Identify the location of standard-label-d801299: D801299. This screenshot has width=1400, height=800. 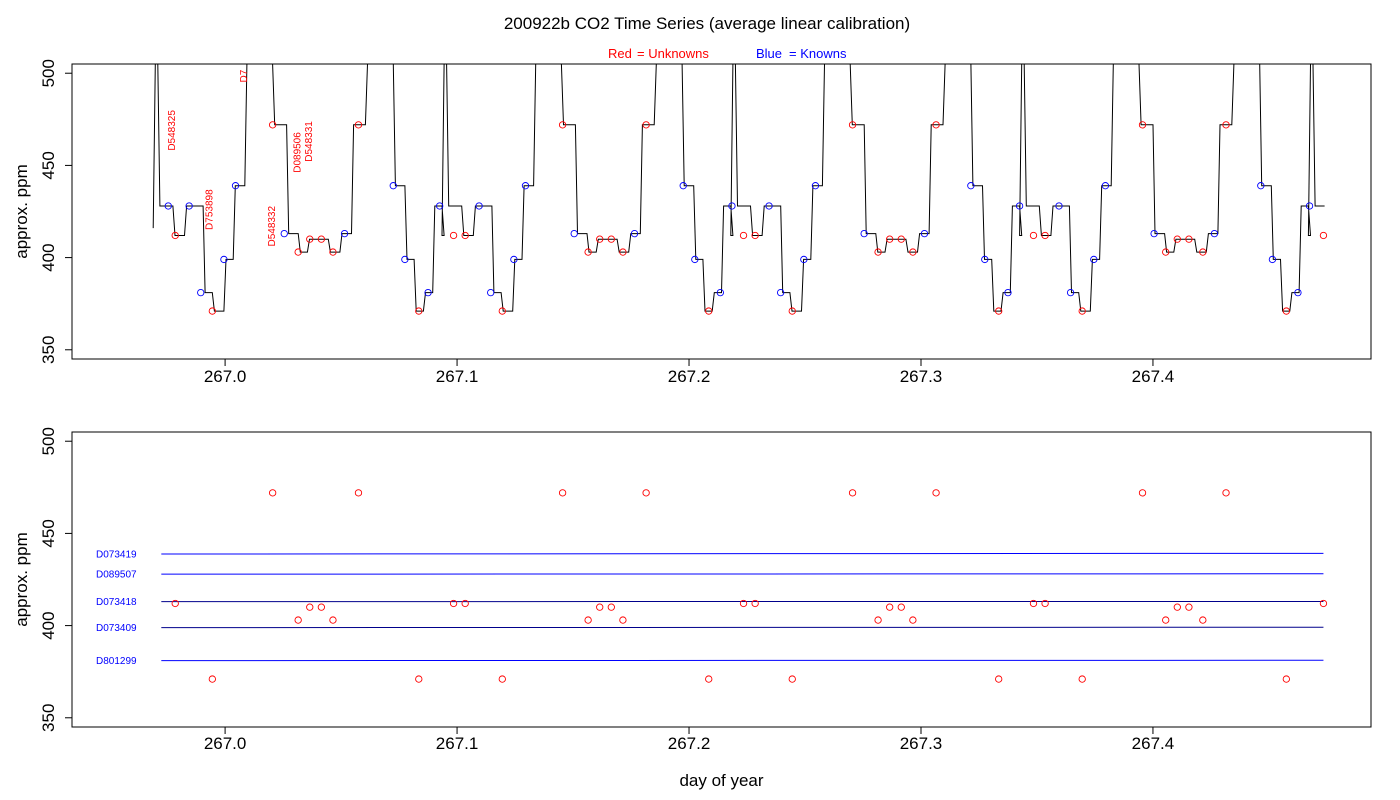
(116, 661).